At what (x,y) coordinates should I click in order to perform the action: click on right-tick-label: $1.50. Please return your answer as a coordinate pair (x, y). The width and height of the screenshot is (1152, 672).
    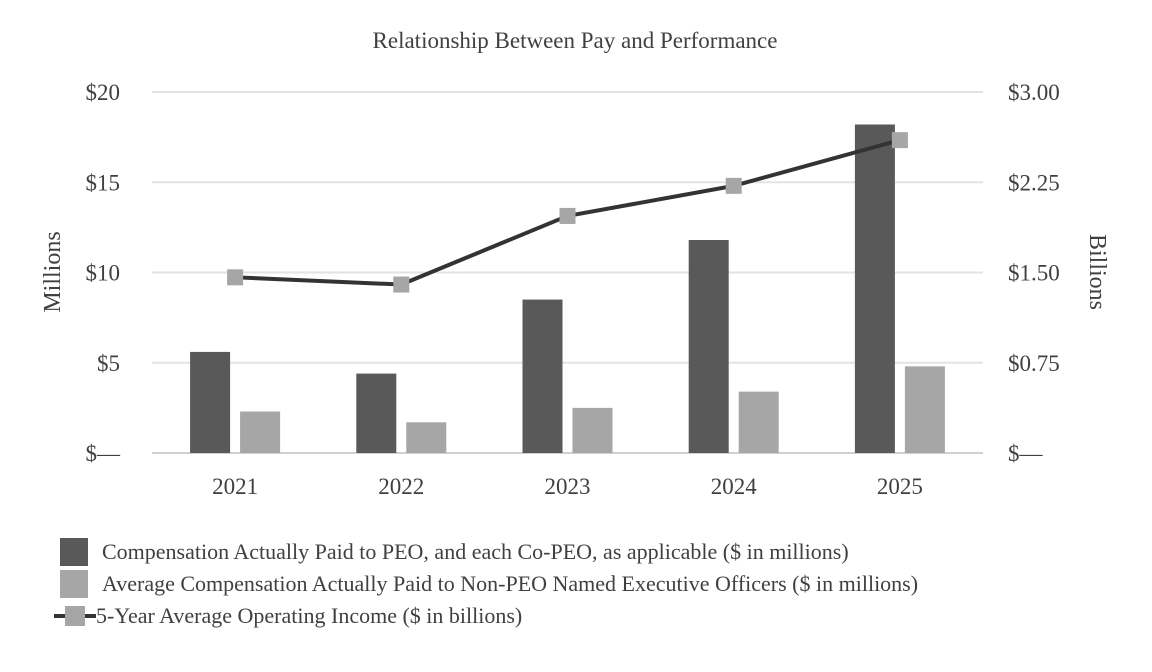
    Looking at the image, I should click on (1034, 273).